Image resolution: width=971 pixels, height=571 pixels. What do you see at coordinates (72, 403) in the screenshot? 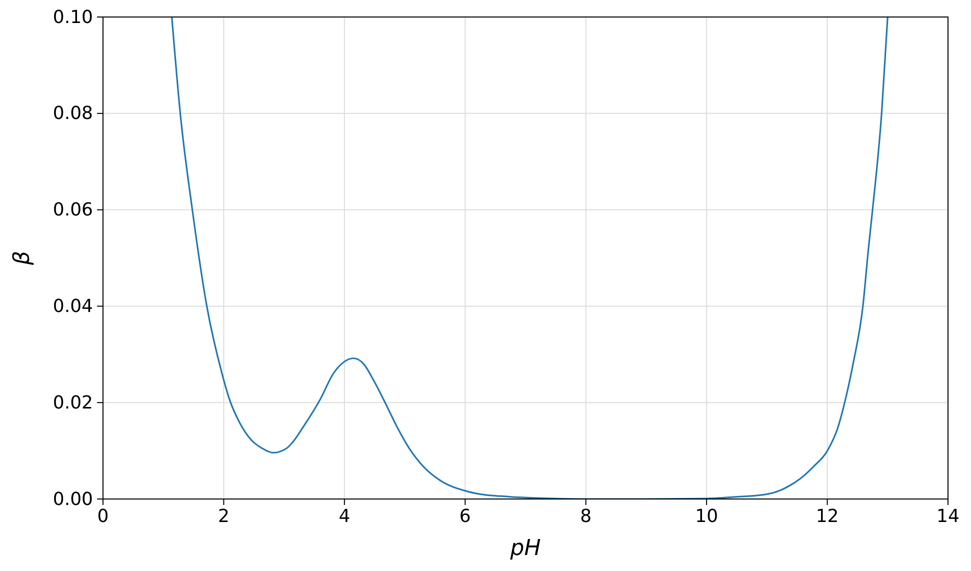
I see `y-tick-label: 0.02` at bounding box center [72, 403].